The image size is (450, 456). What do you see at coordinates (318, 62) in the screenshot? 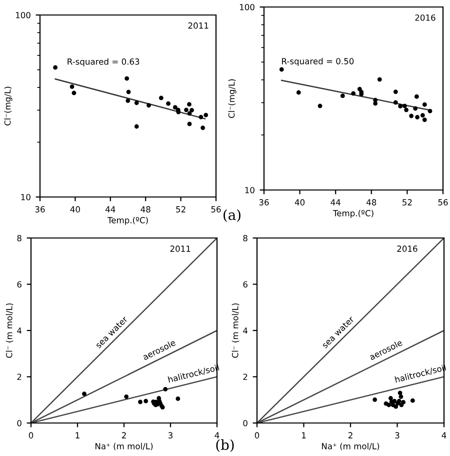
I see `annotation: R-squared = 0.50` at bounding box center [318, 62].